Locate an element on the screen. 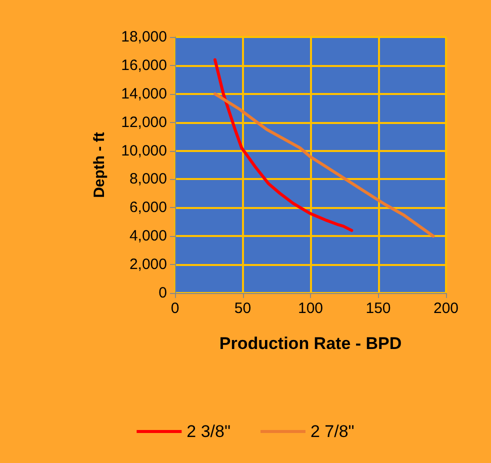 The width and height of the screenshot is (491, 463). legend-label: 2 7/8" is located at coordinates (332, 431).